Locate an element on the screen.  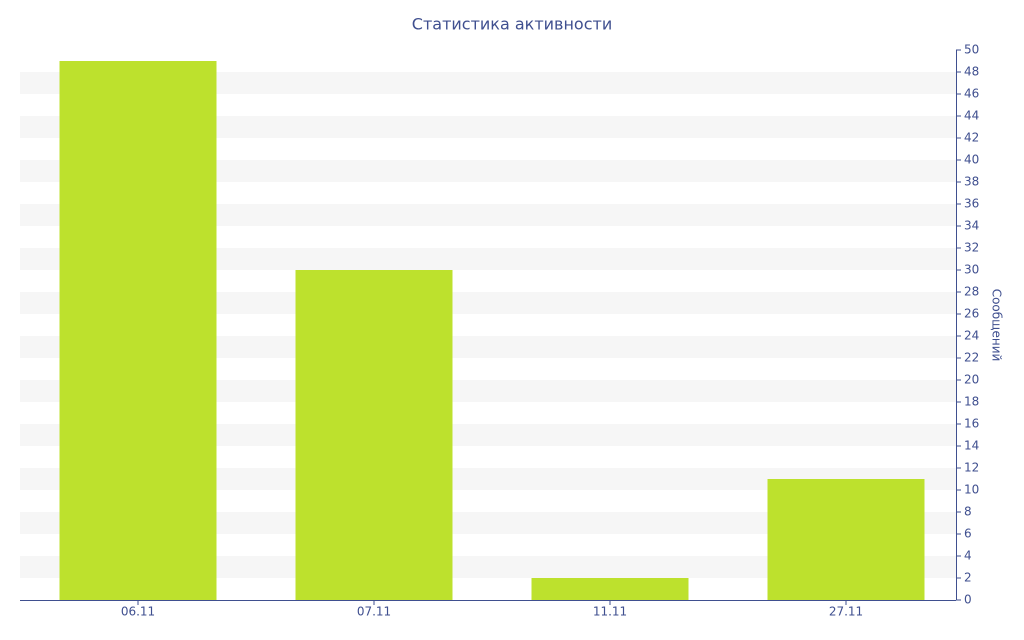
y-tick-label: 36 is located at coordinates (971, 204).